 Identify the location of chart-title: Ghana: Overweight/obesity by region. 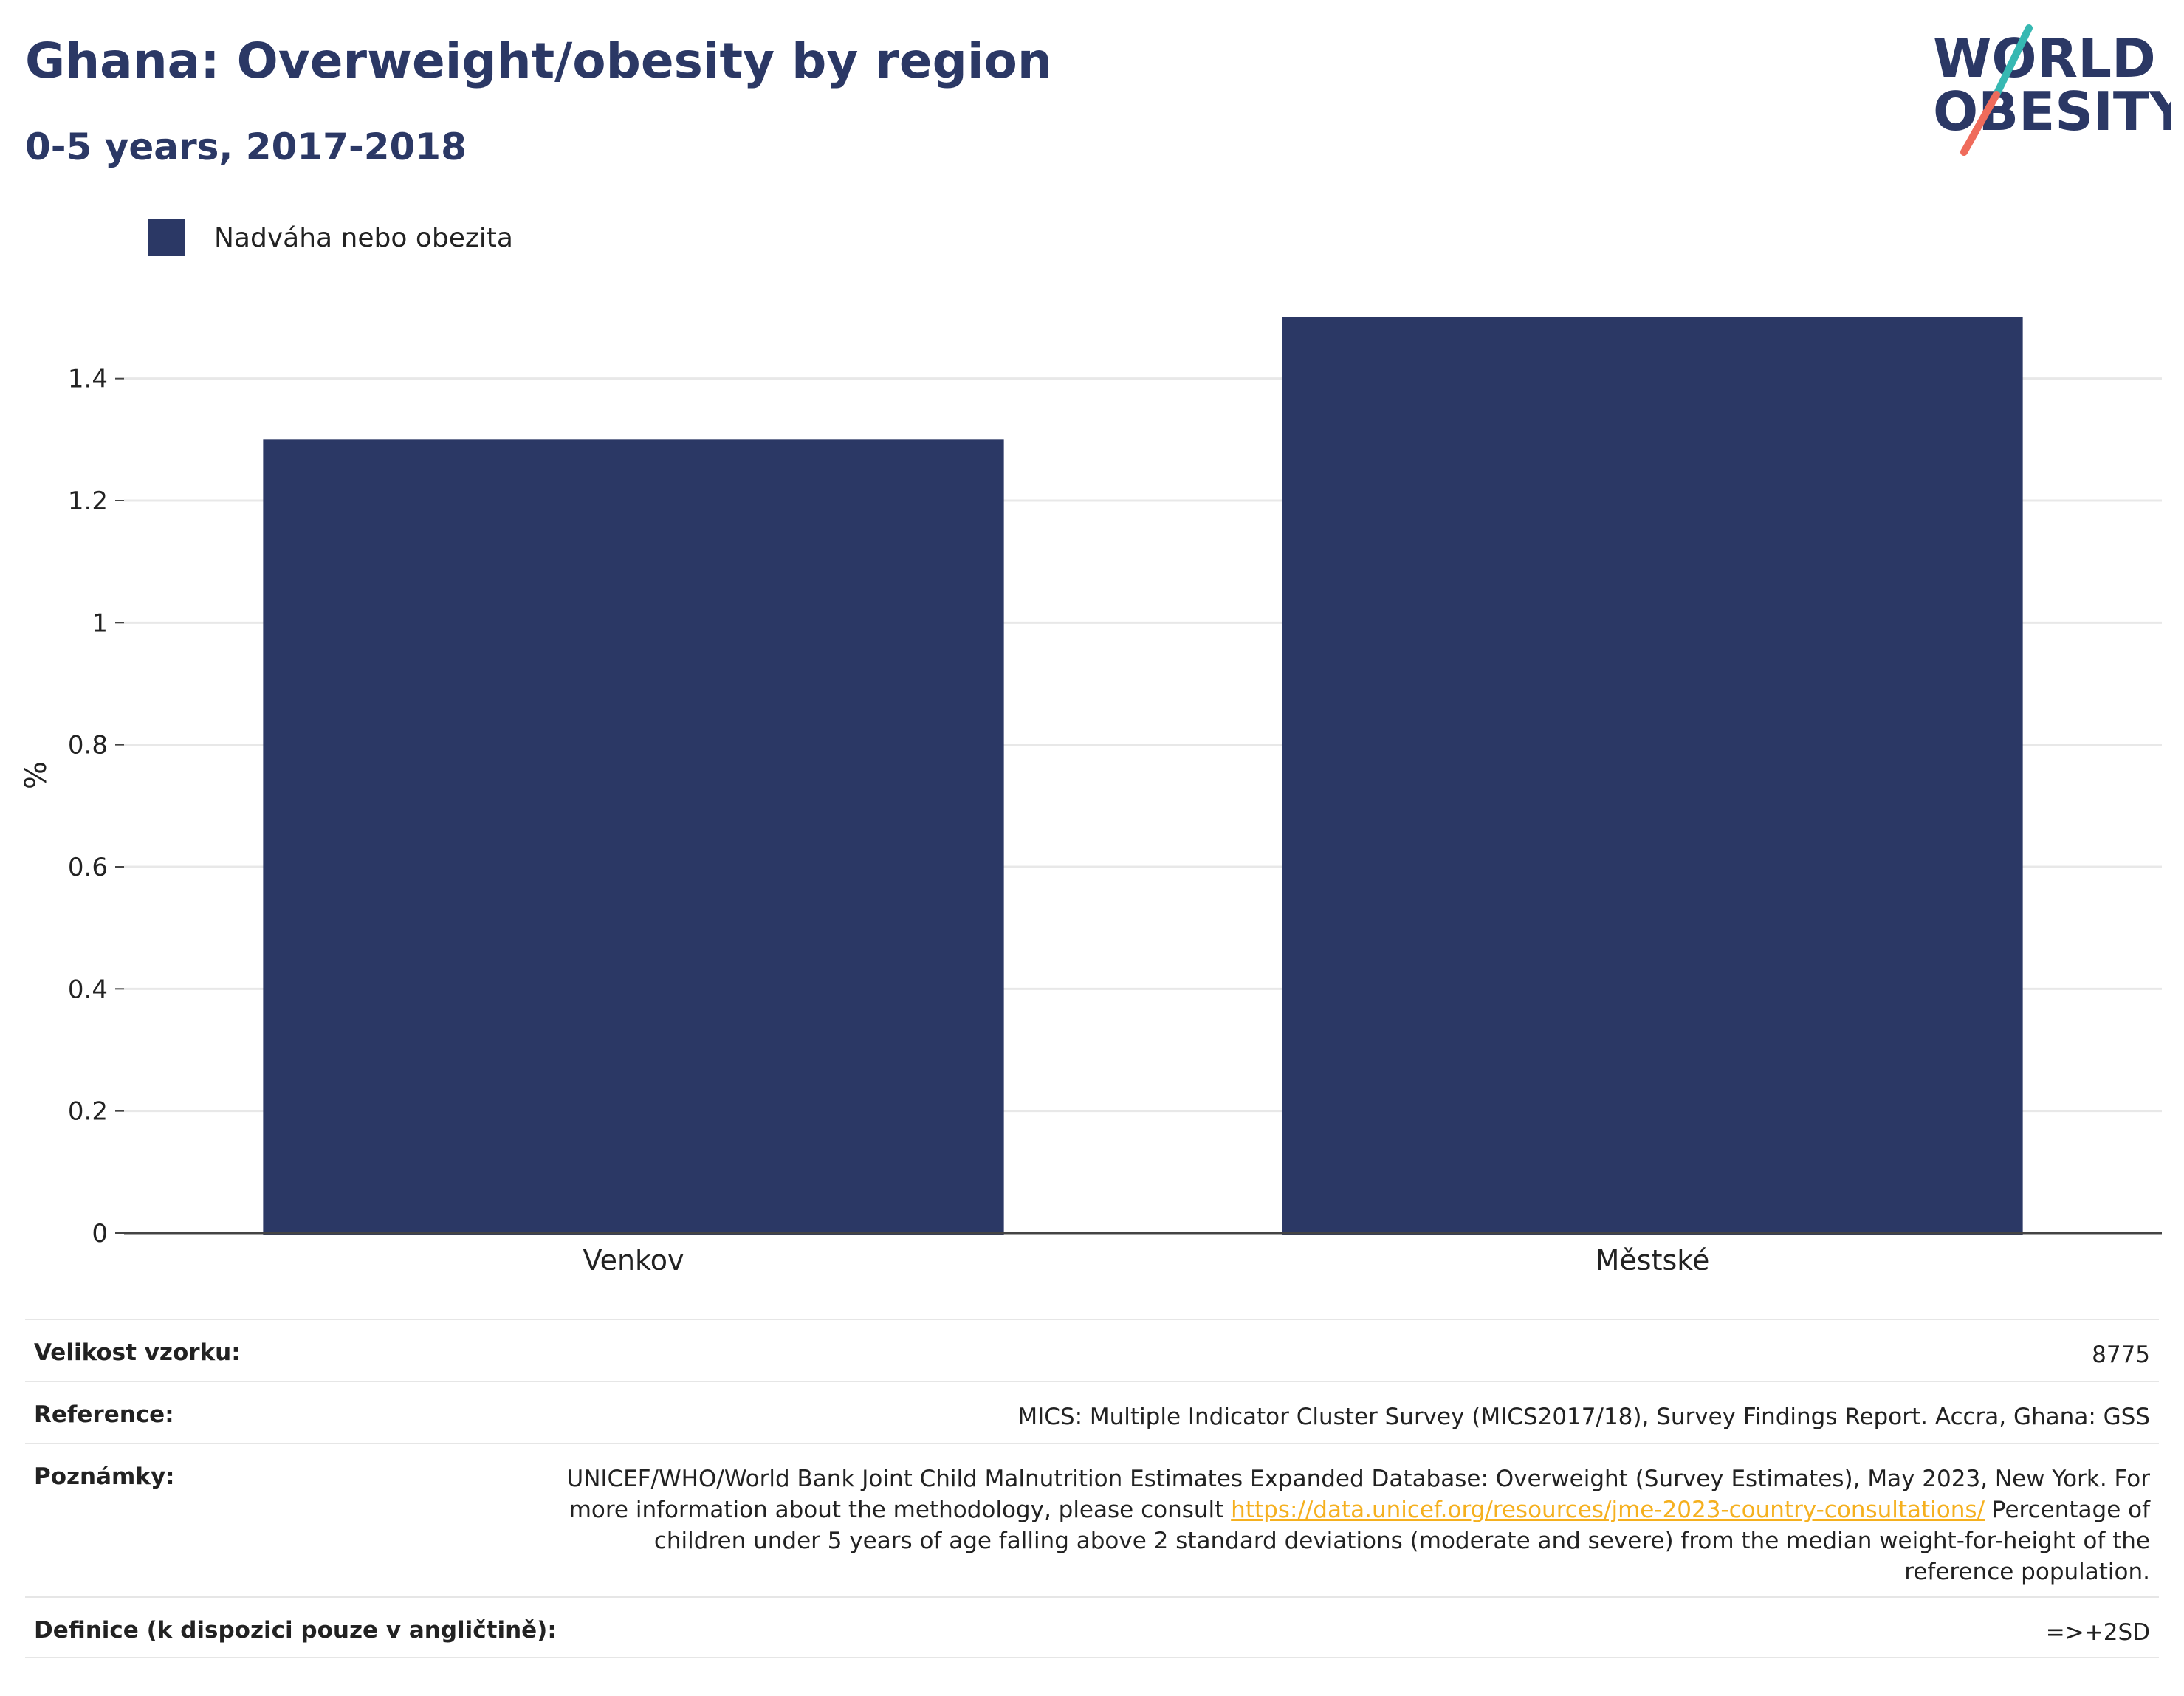
(538, 61).